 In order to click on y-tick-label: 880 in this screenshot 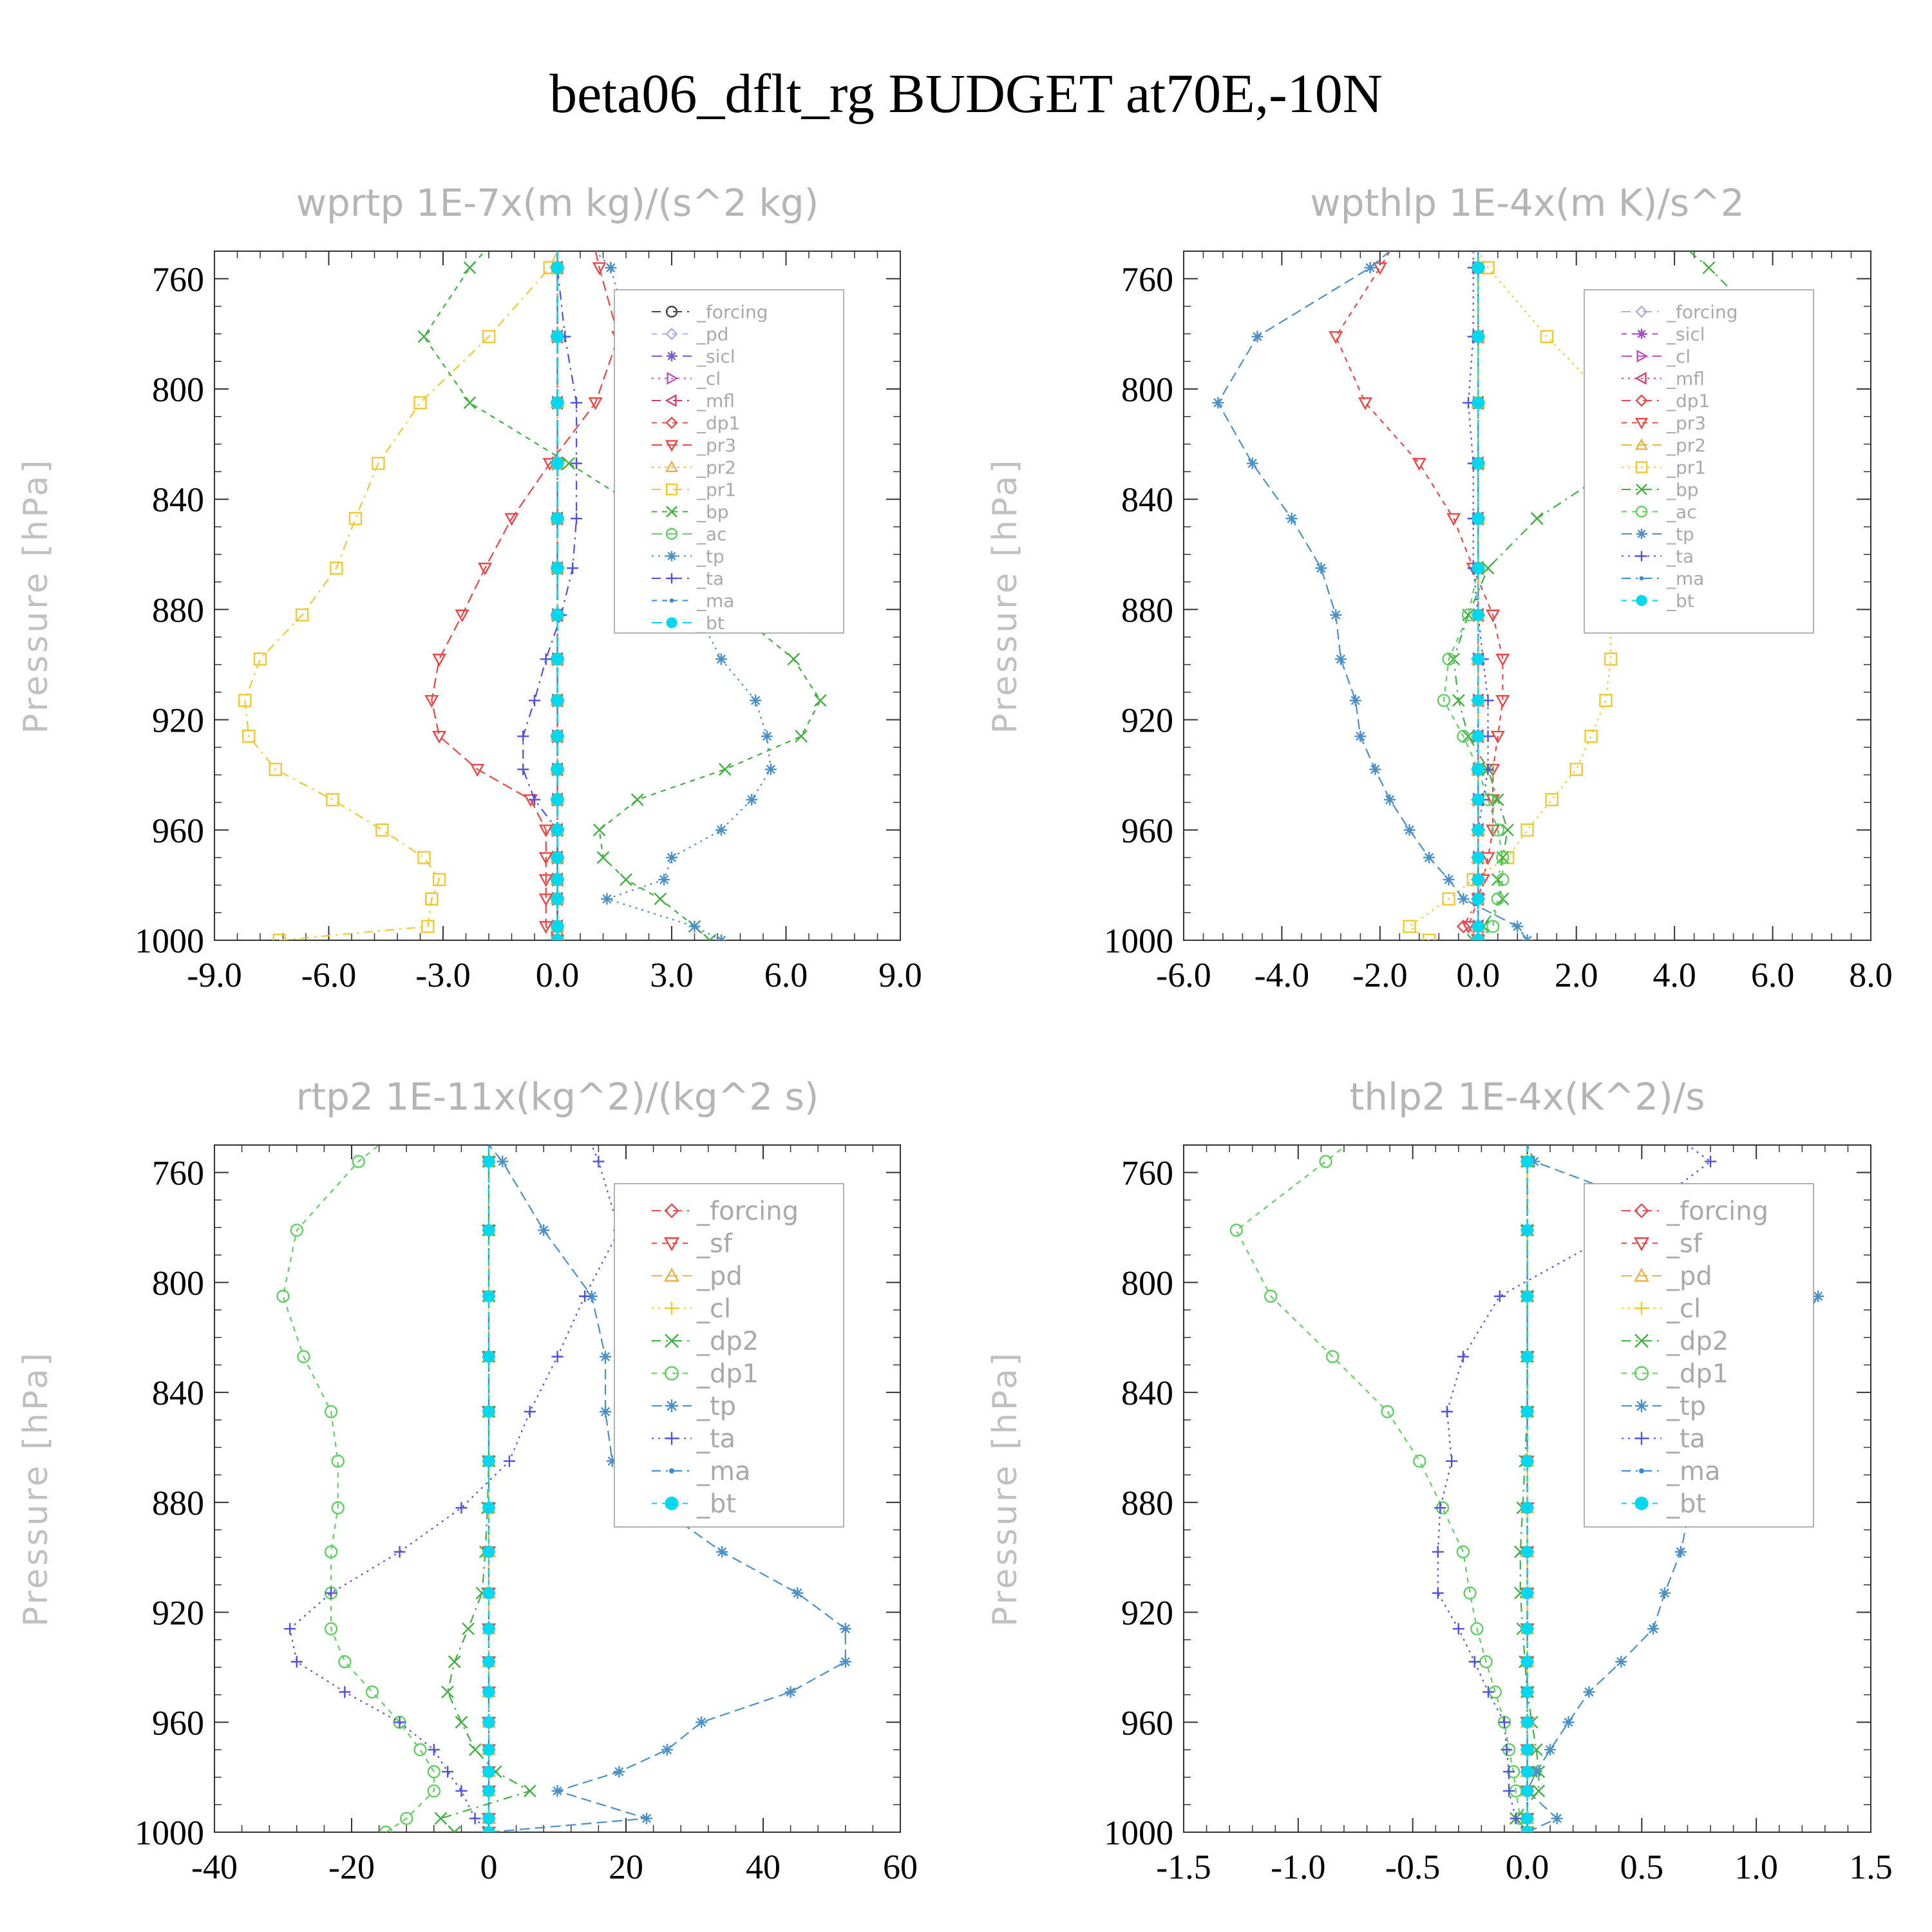, I will do `click(1147, 1503)`.